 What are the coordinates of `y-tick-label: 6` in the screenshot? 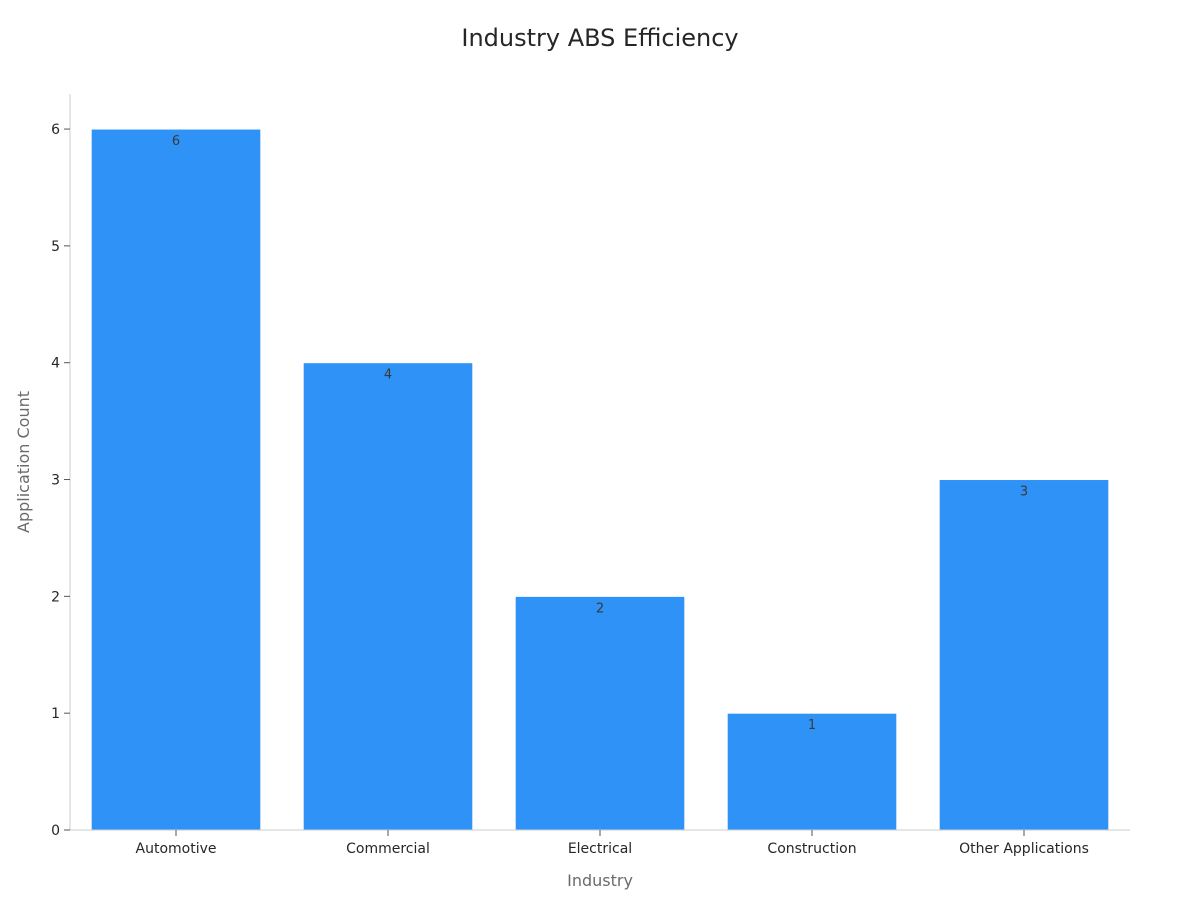 It's located at (55, 130).